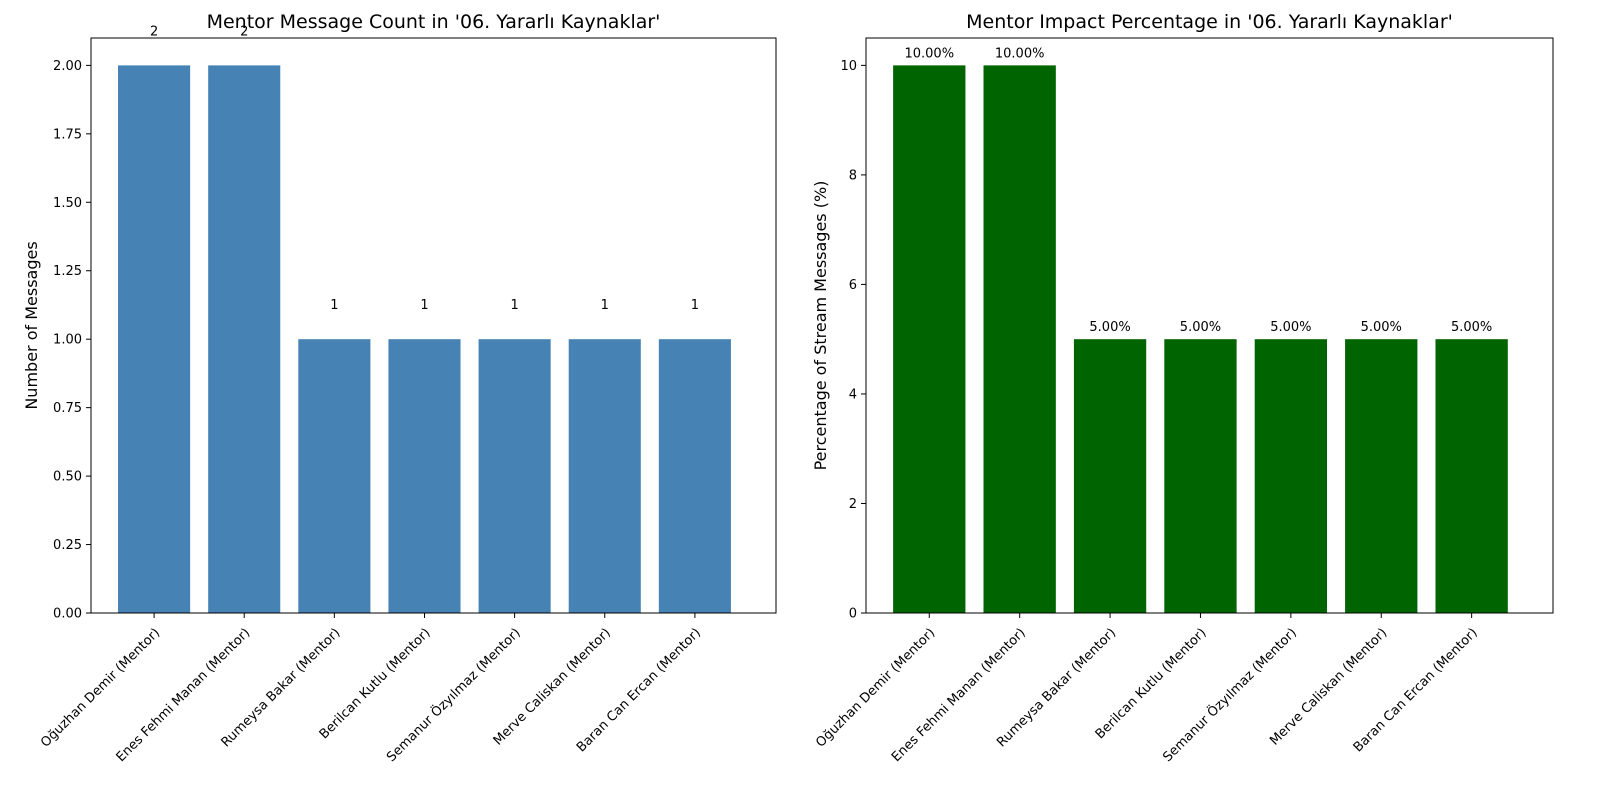 Image resolution: width=1600 pixels, height=804 pixels. Describe the element at coordinates (929, 53) in the screenshot. I see `data-label-1: 10.00%` at that location.